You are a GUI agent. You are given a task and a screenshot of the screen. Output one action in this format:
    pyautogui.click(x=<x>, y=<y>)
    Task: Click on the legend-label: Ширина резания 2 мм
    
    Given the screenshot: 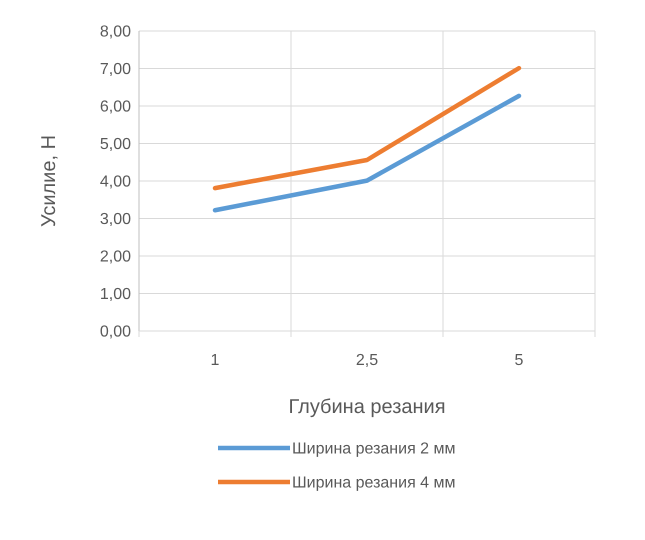 What is the action you would take?
    pyautogui.click(x=374, y=449)
    